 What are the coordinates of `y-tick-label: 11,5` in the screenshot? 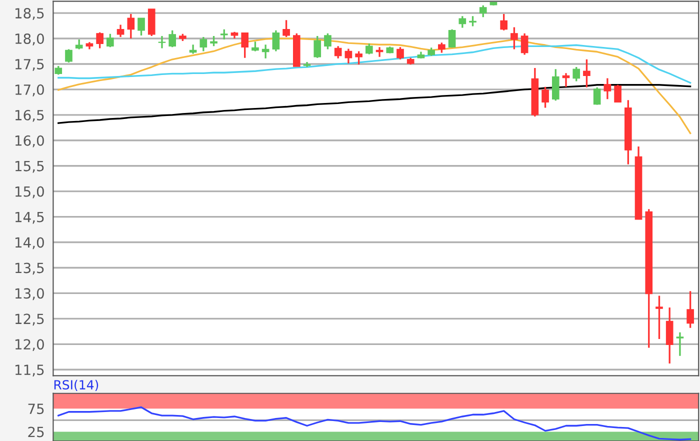 It's located at (29, 370).